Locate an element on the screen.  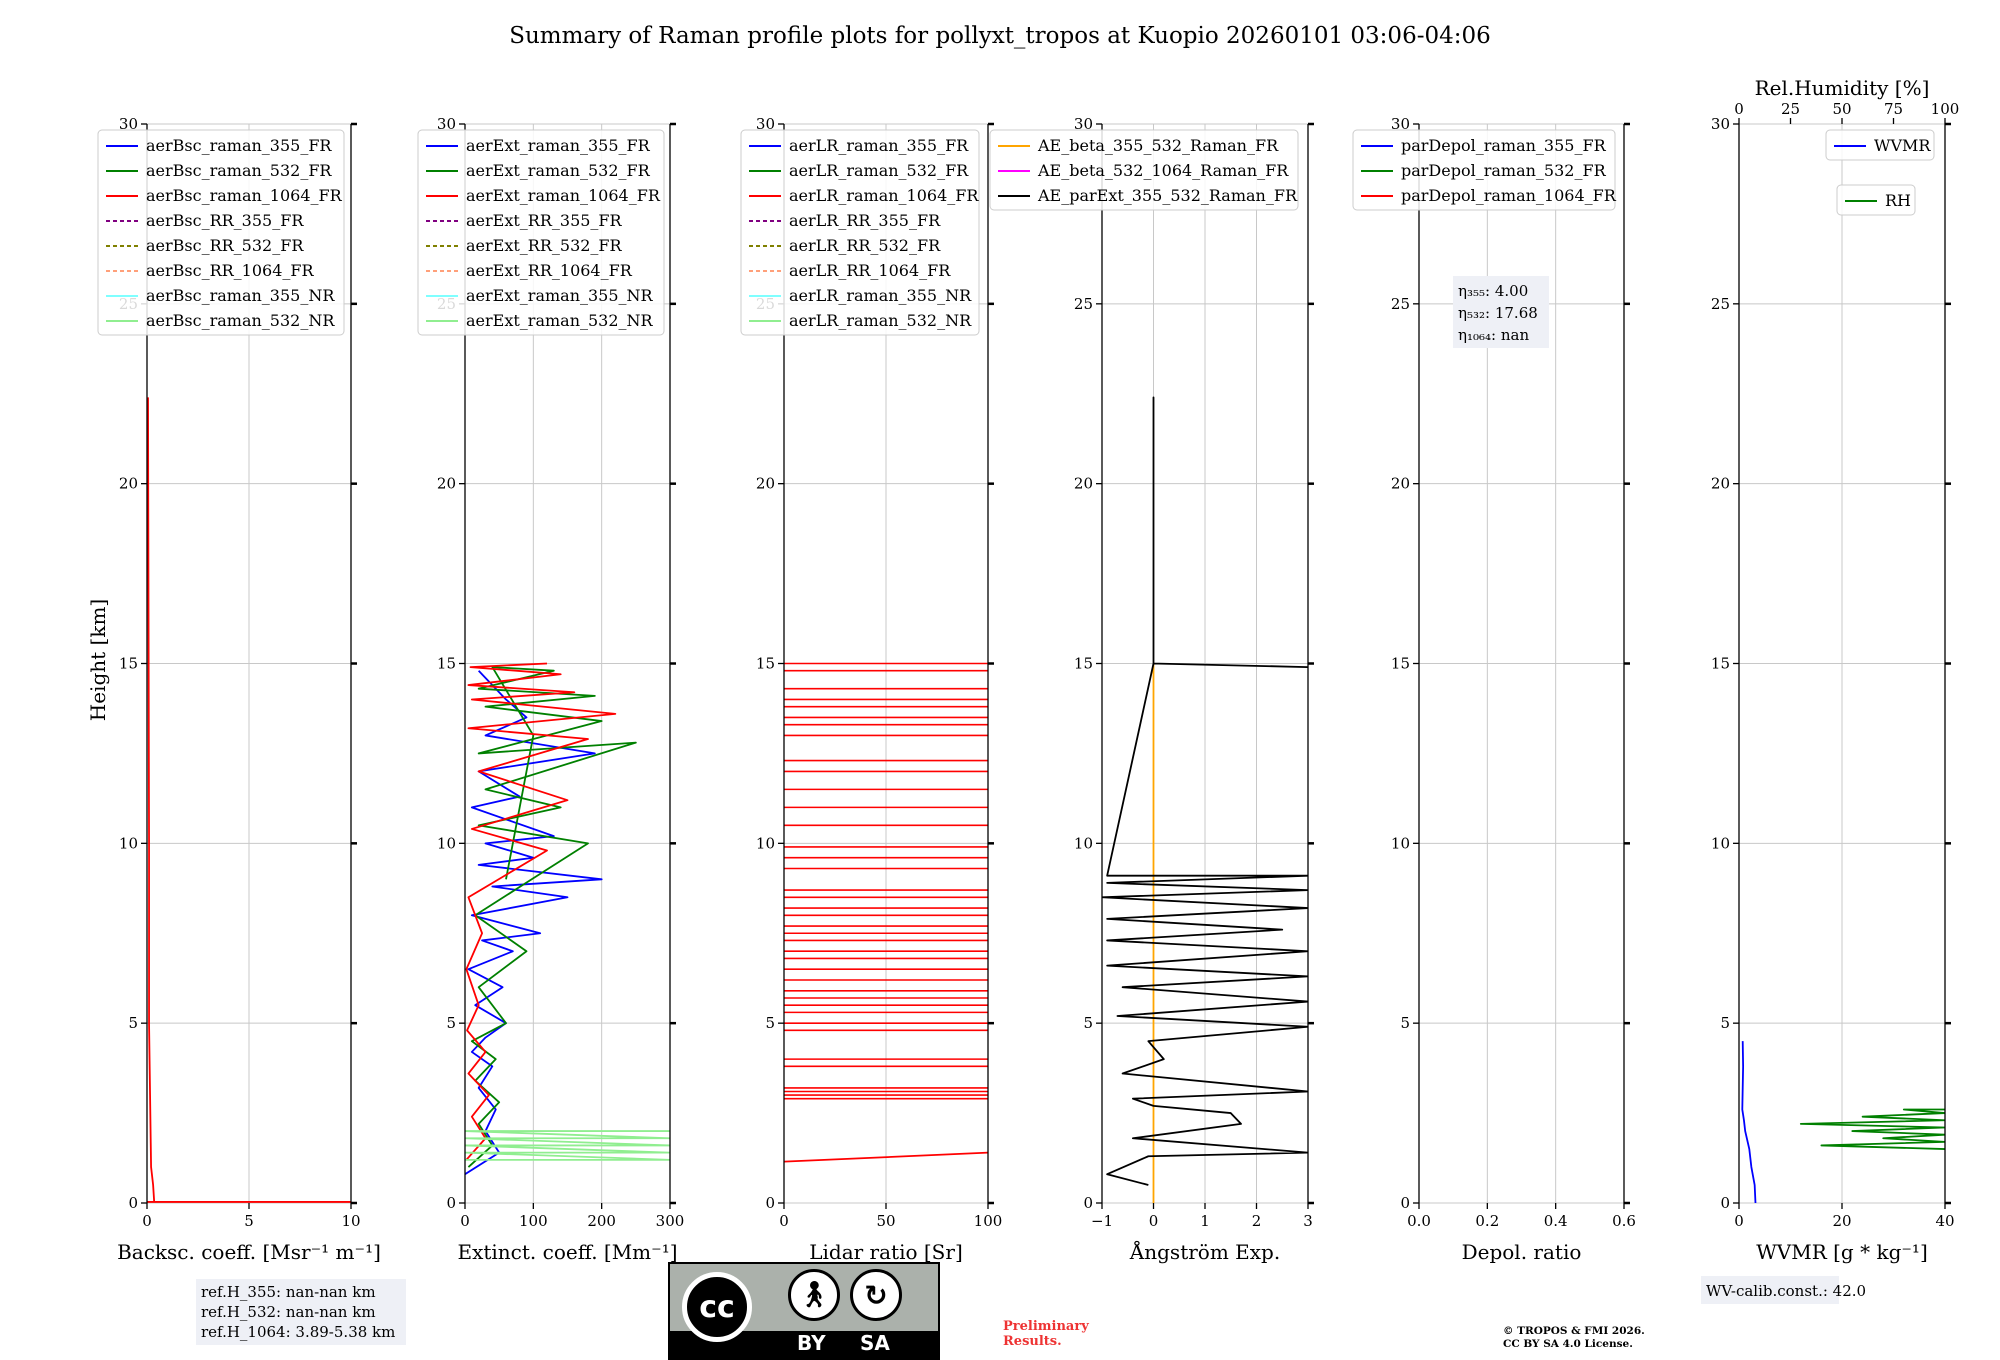
wv-calibration-constant: WV-calib.const.: 42.0 is located at coordinates (1786, 1291).